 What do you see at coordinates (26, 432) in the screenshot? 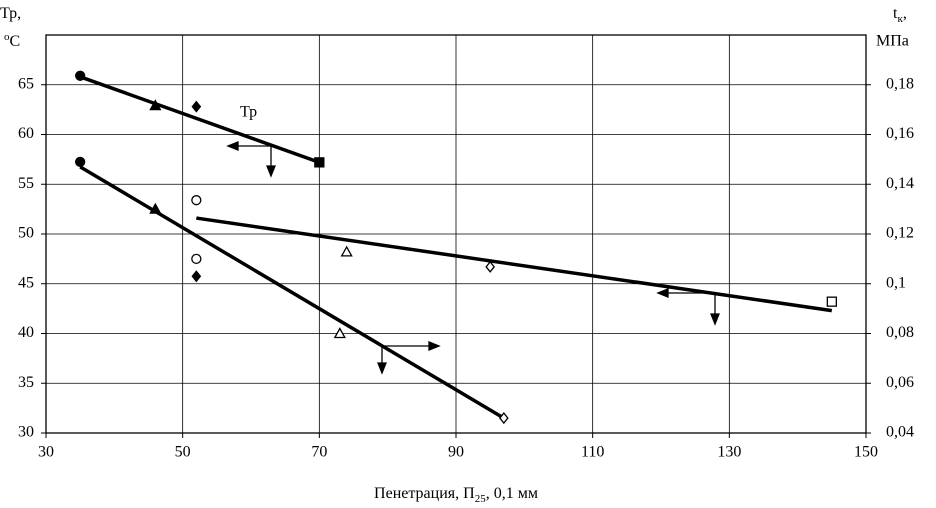
I see `y-tick-label: 30` at bounding box center [26, 432].